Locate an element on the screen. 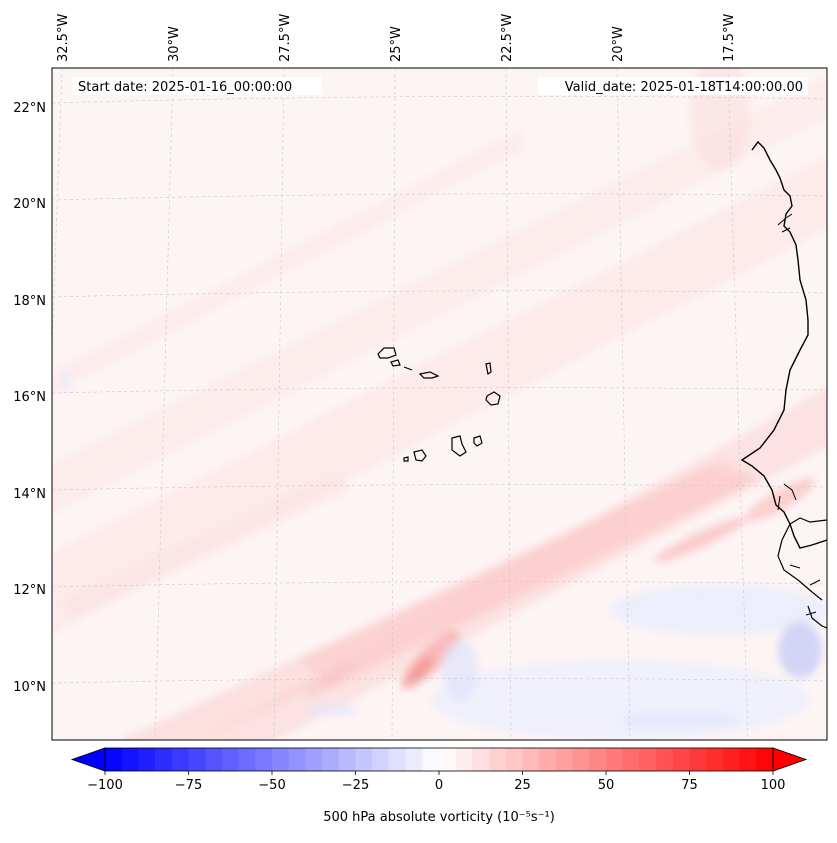 This screenshot has width=837, height=843. valid-date-box is located at coordinates (673, 86).